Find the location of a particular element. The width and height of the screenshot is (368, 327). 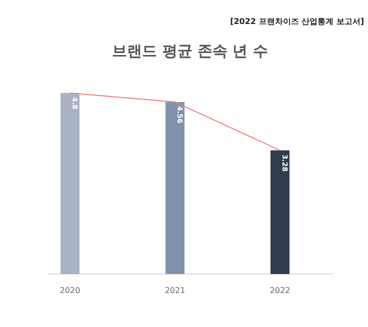

x-tick-label: 2022 is located at coordinates (280, 290).